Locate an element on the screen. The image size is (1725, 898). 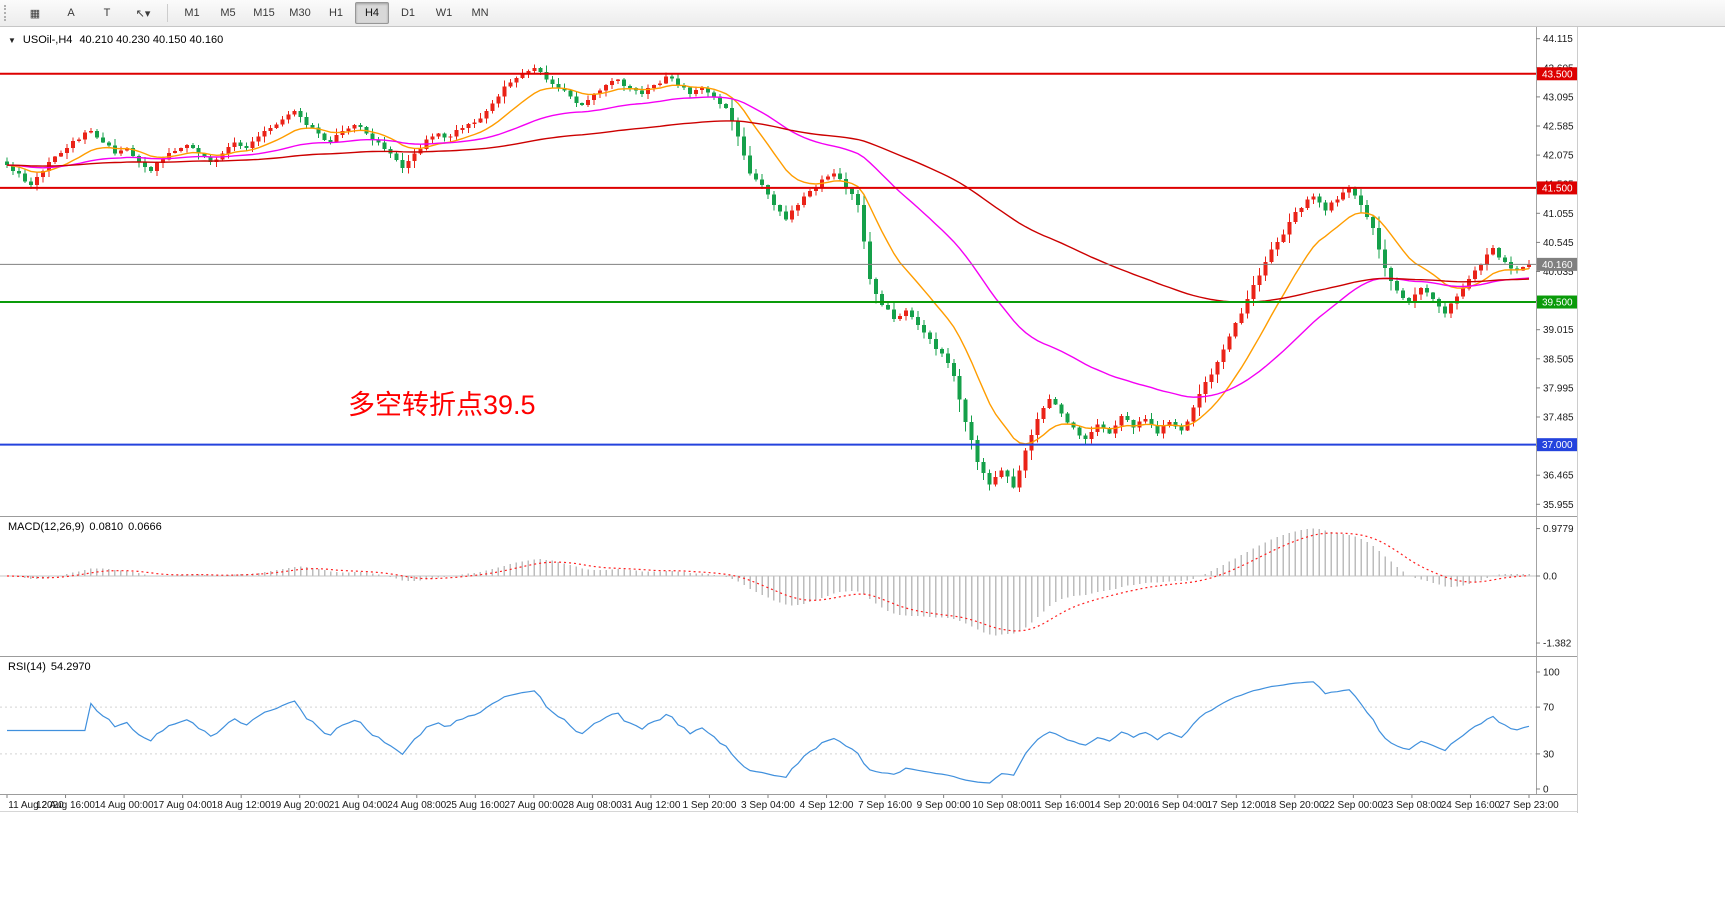
price-tag-43.500 is located at coordinates (1557, 74).